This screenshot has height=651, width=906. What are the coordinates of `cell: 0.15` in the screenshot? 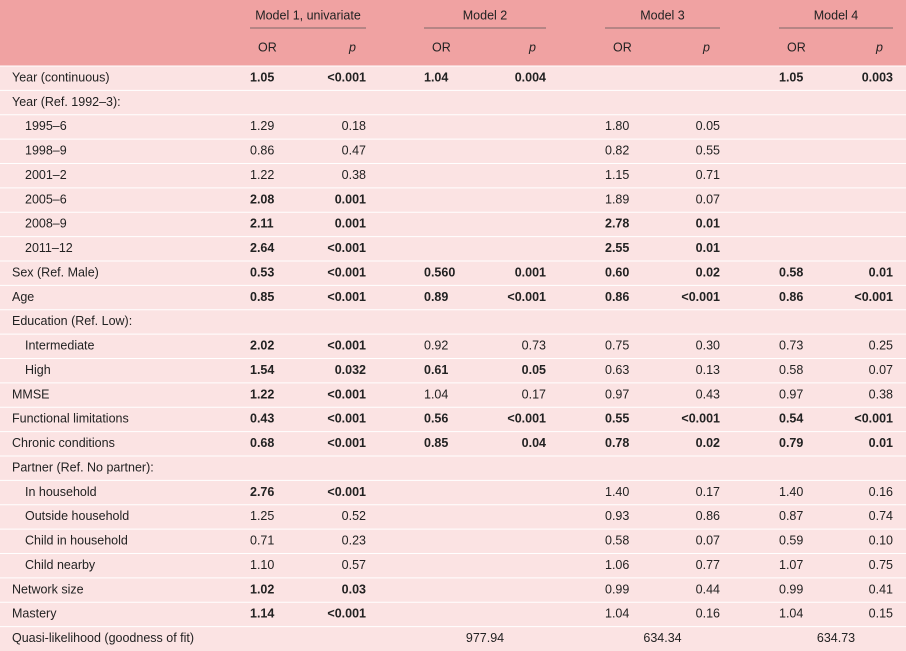 It's located at (881, 614).